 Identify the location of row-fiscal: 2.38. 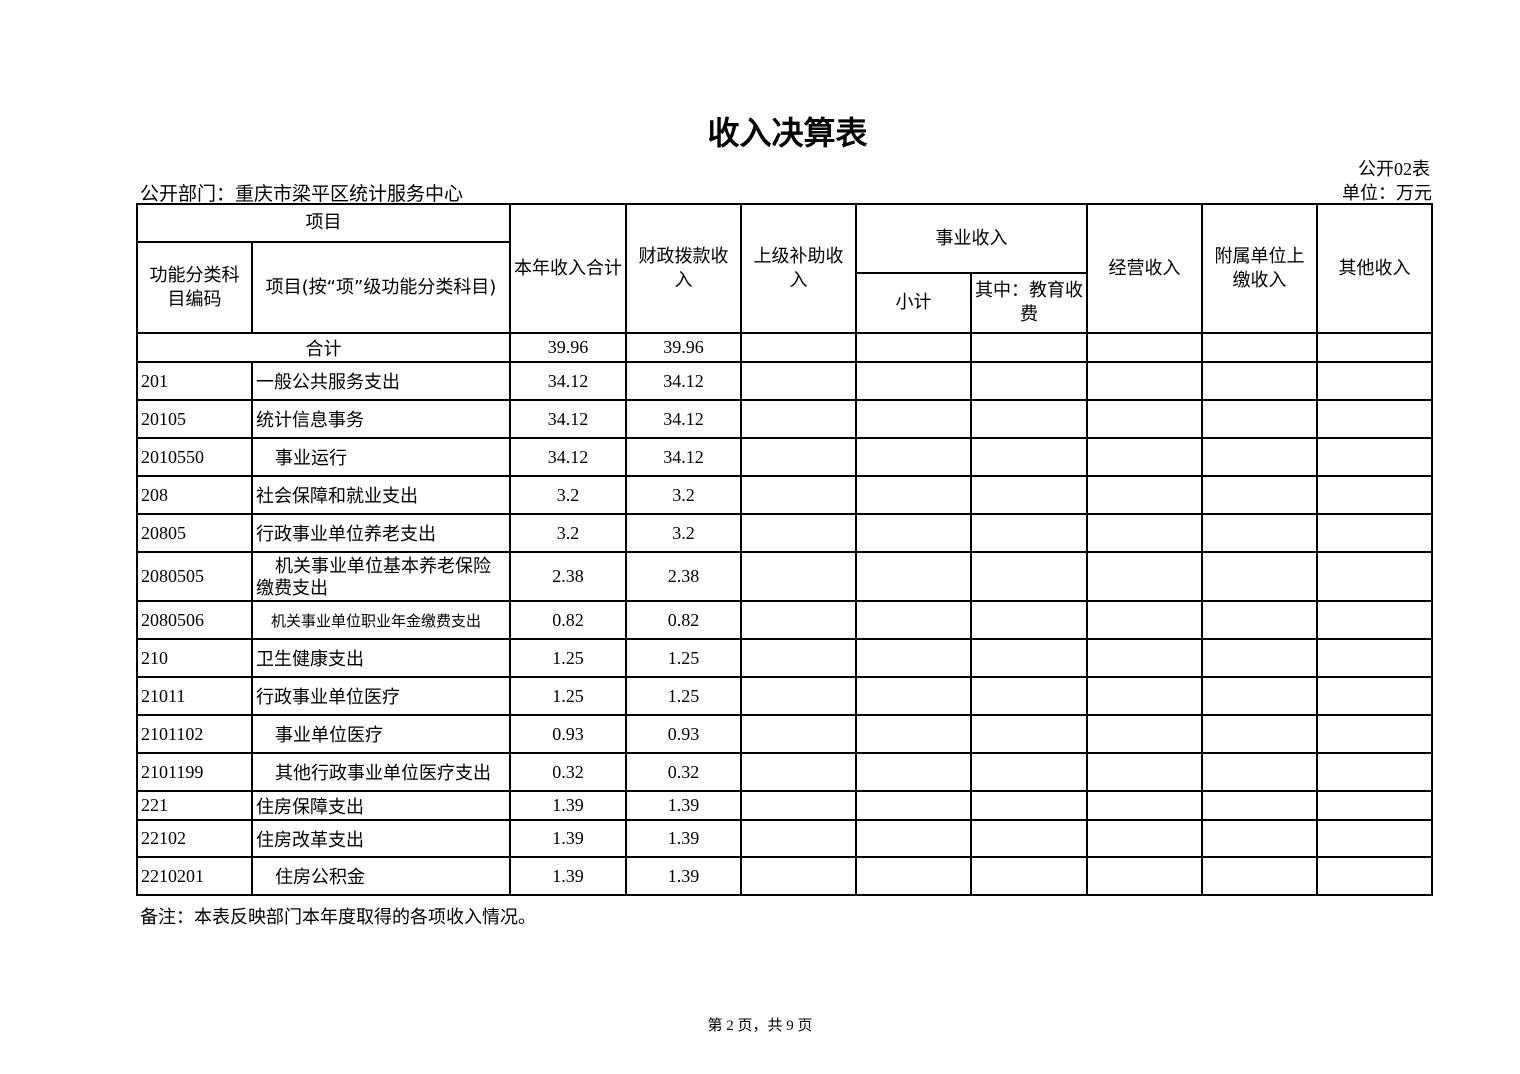
(683, 576).